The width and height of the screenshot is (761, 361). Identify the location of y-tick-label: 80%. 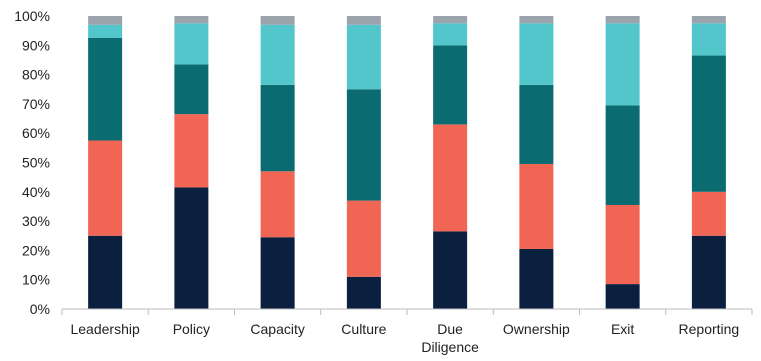
(36, 75).